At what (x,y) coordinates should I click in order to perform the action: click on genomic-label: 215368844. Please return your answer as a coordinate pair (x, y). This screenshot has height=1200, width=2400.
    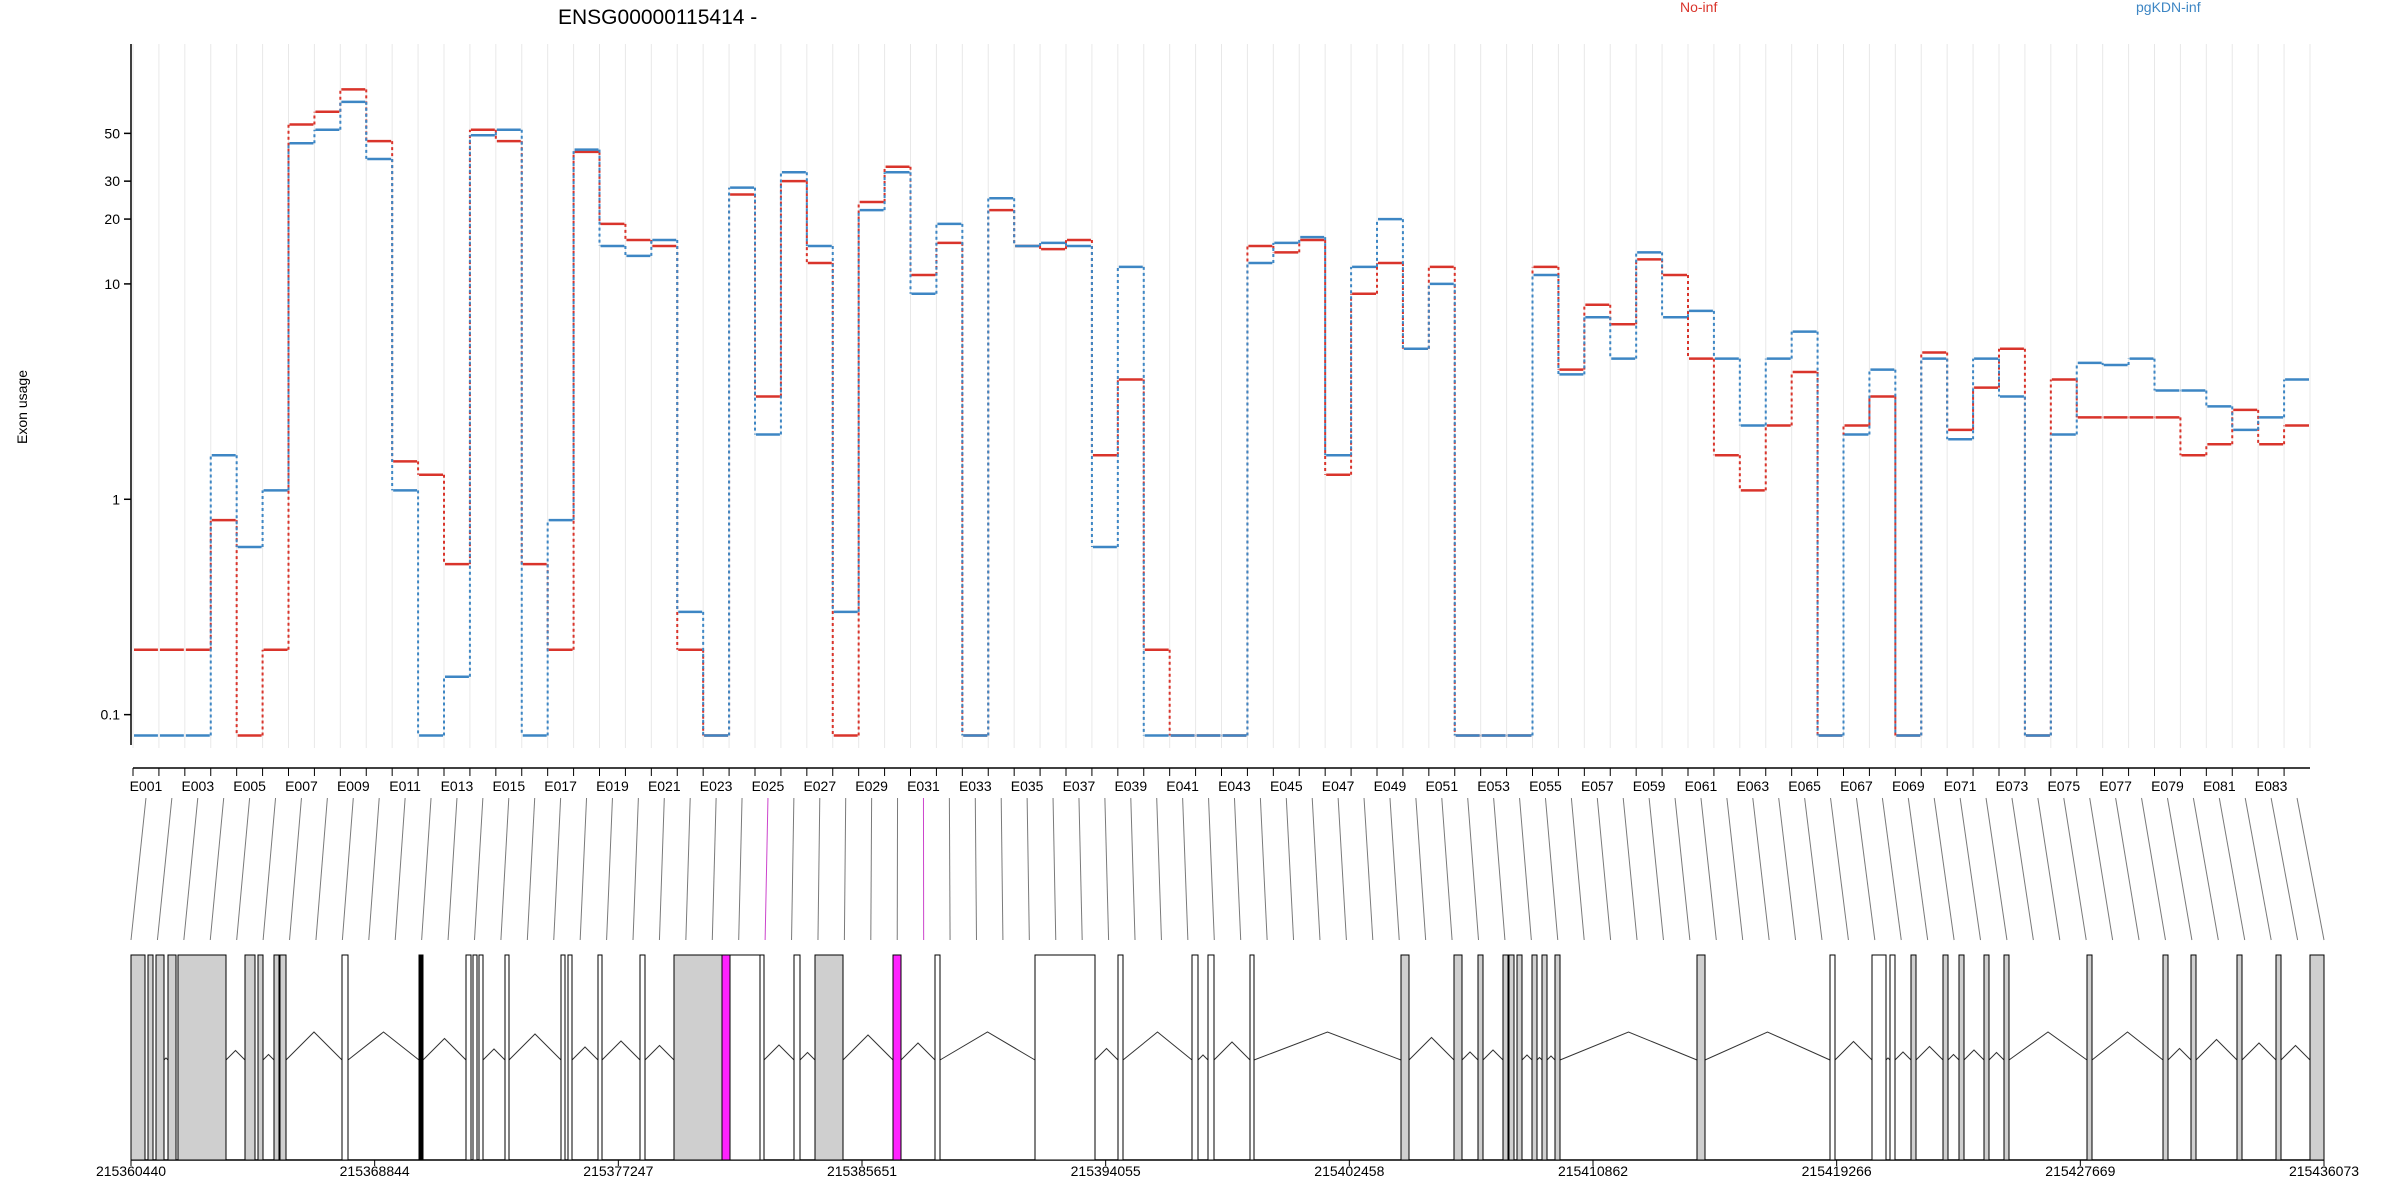
    Looking at the image, I should click on (375, 1171).